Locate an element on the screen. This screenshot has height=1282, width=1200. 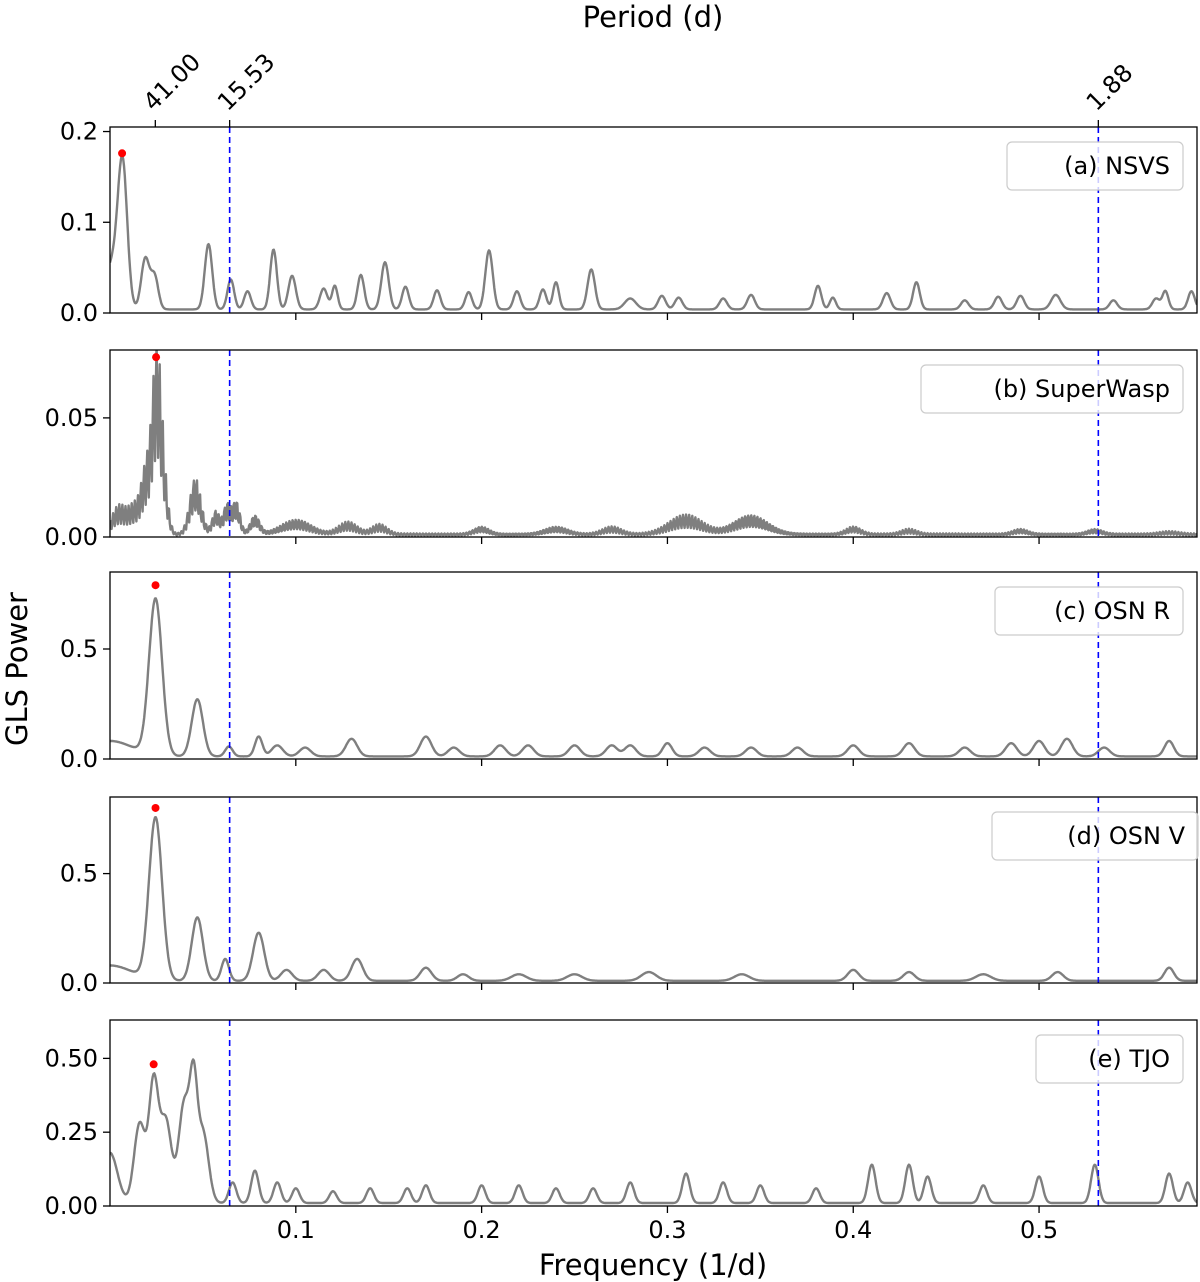
panel-d: 0.0 0.5 (d) OSN V is located at coordinates (629, 896).